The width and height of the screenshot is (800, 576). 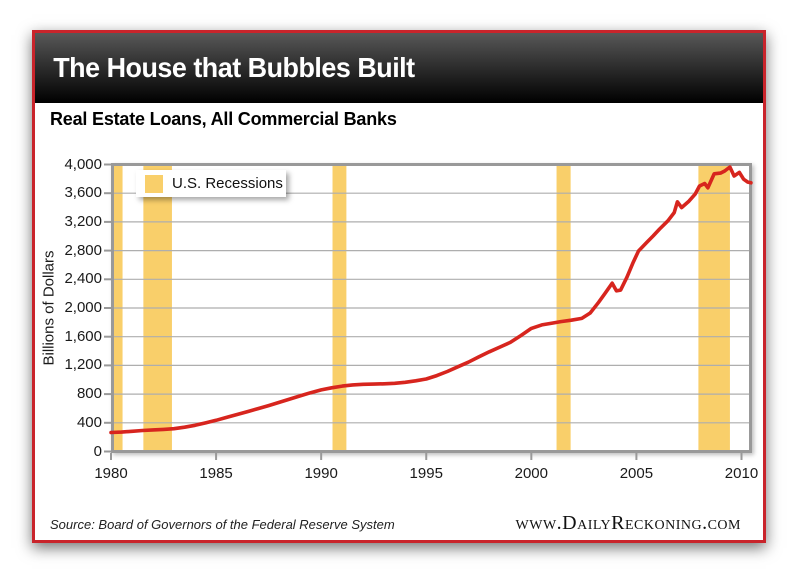 I want to click on legend-label: U.S. Recessions, so click(x=227, y=183).